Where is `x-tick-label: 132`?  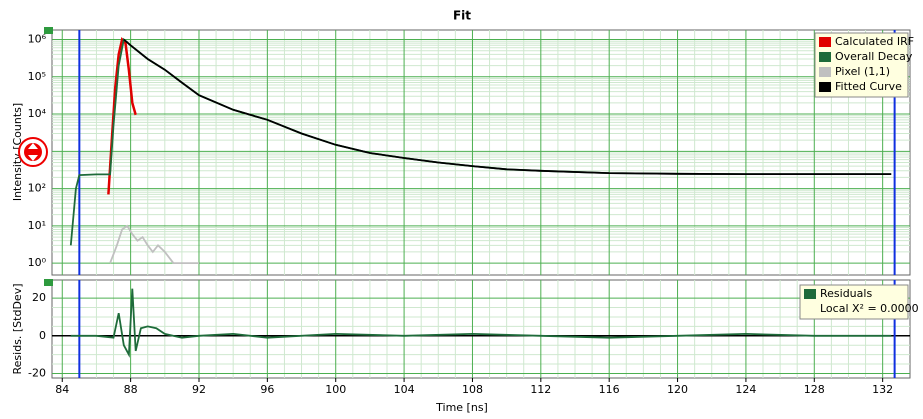
x-tick-label: 132 is located at coordinates (882, 389).